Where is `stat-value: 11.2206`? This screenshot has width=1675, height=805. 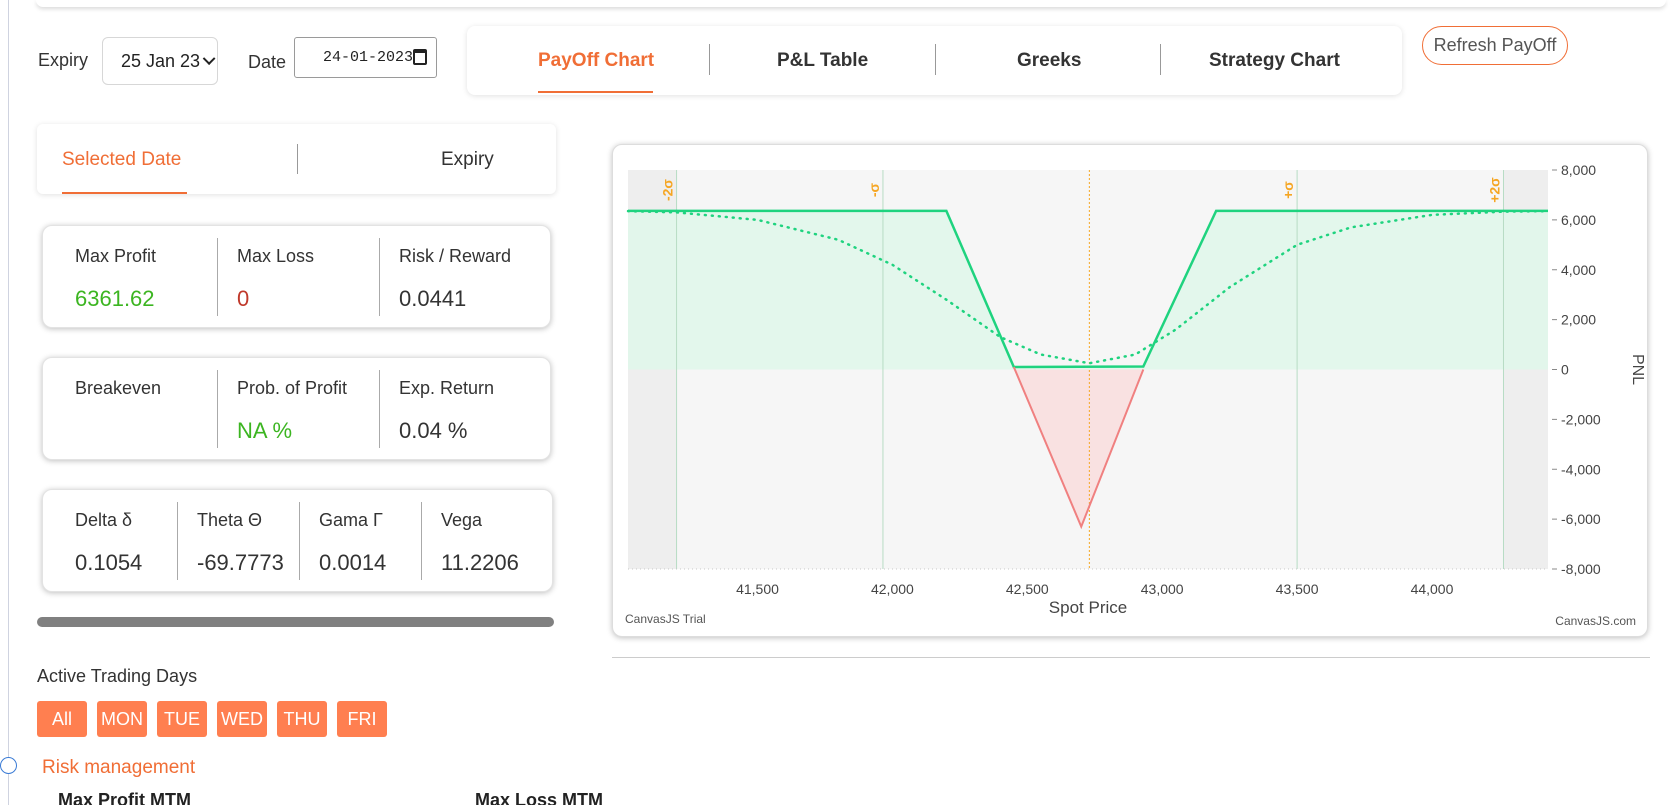 stat-value: 11.2206 is located at coordinates (480, 562).